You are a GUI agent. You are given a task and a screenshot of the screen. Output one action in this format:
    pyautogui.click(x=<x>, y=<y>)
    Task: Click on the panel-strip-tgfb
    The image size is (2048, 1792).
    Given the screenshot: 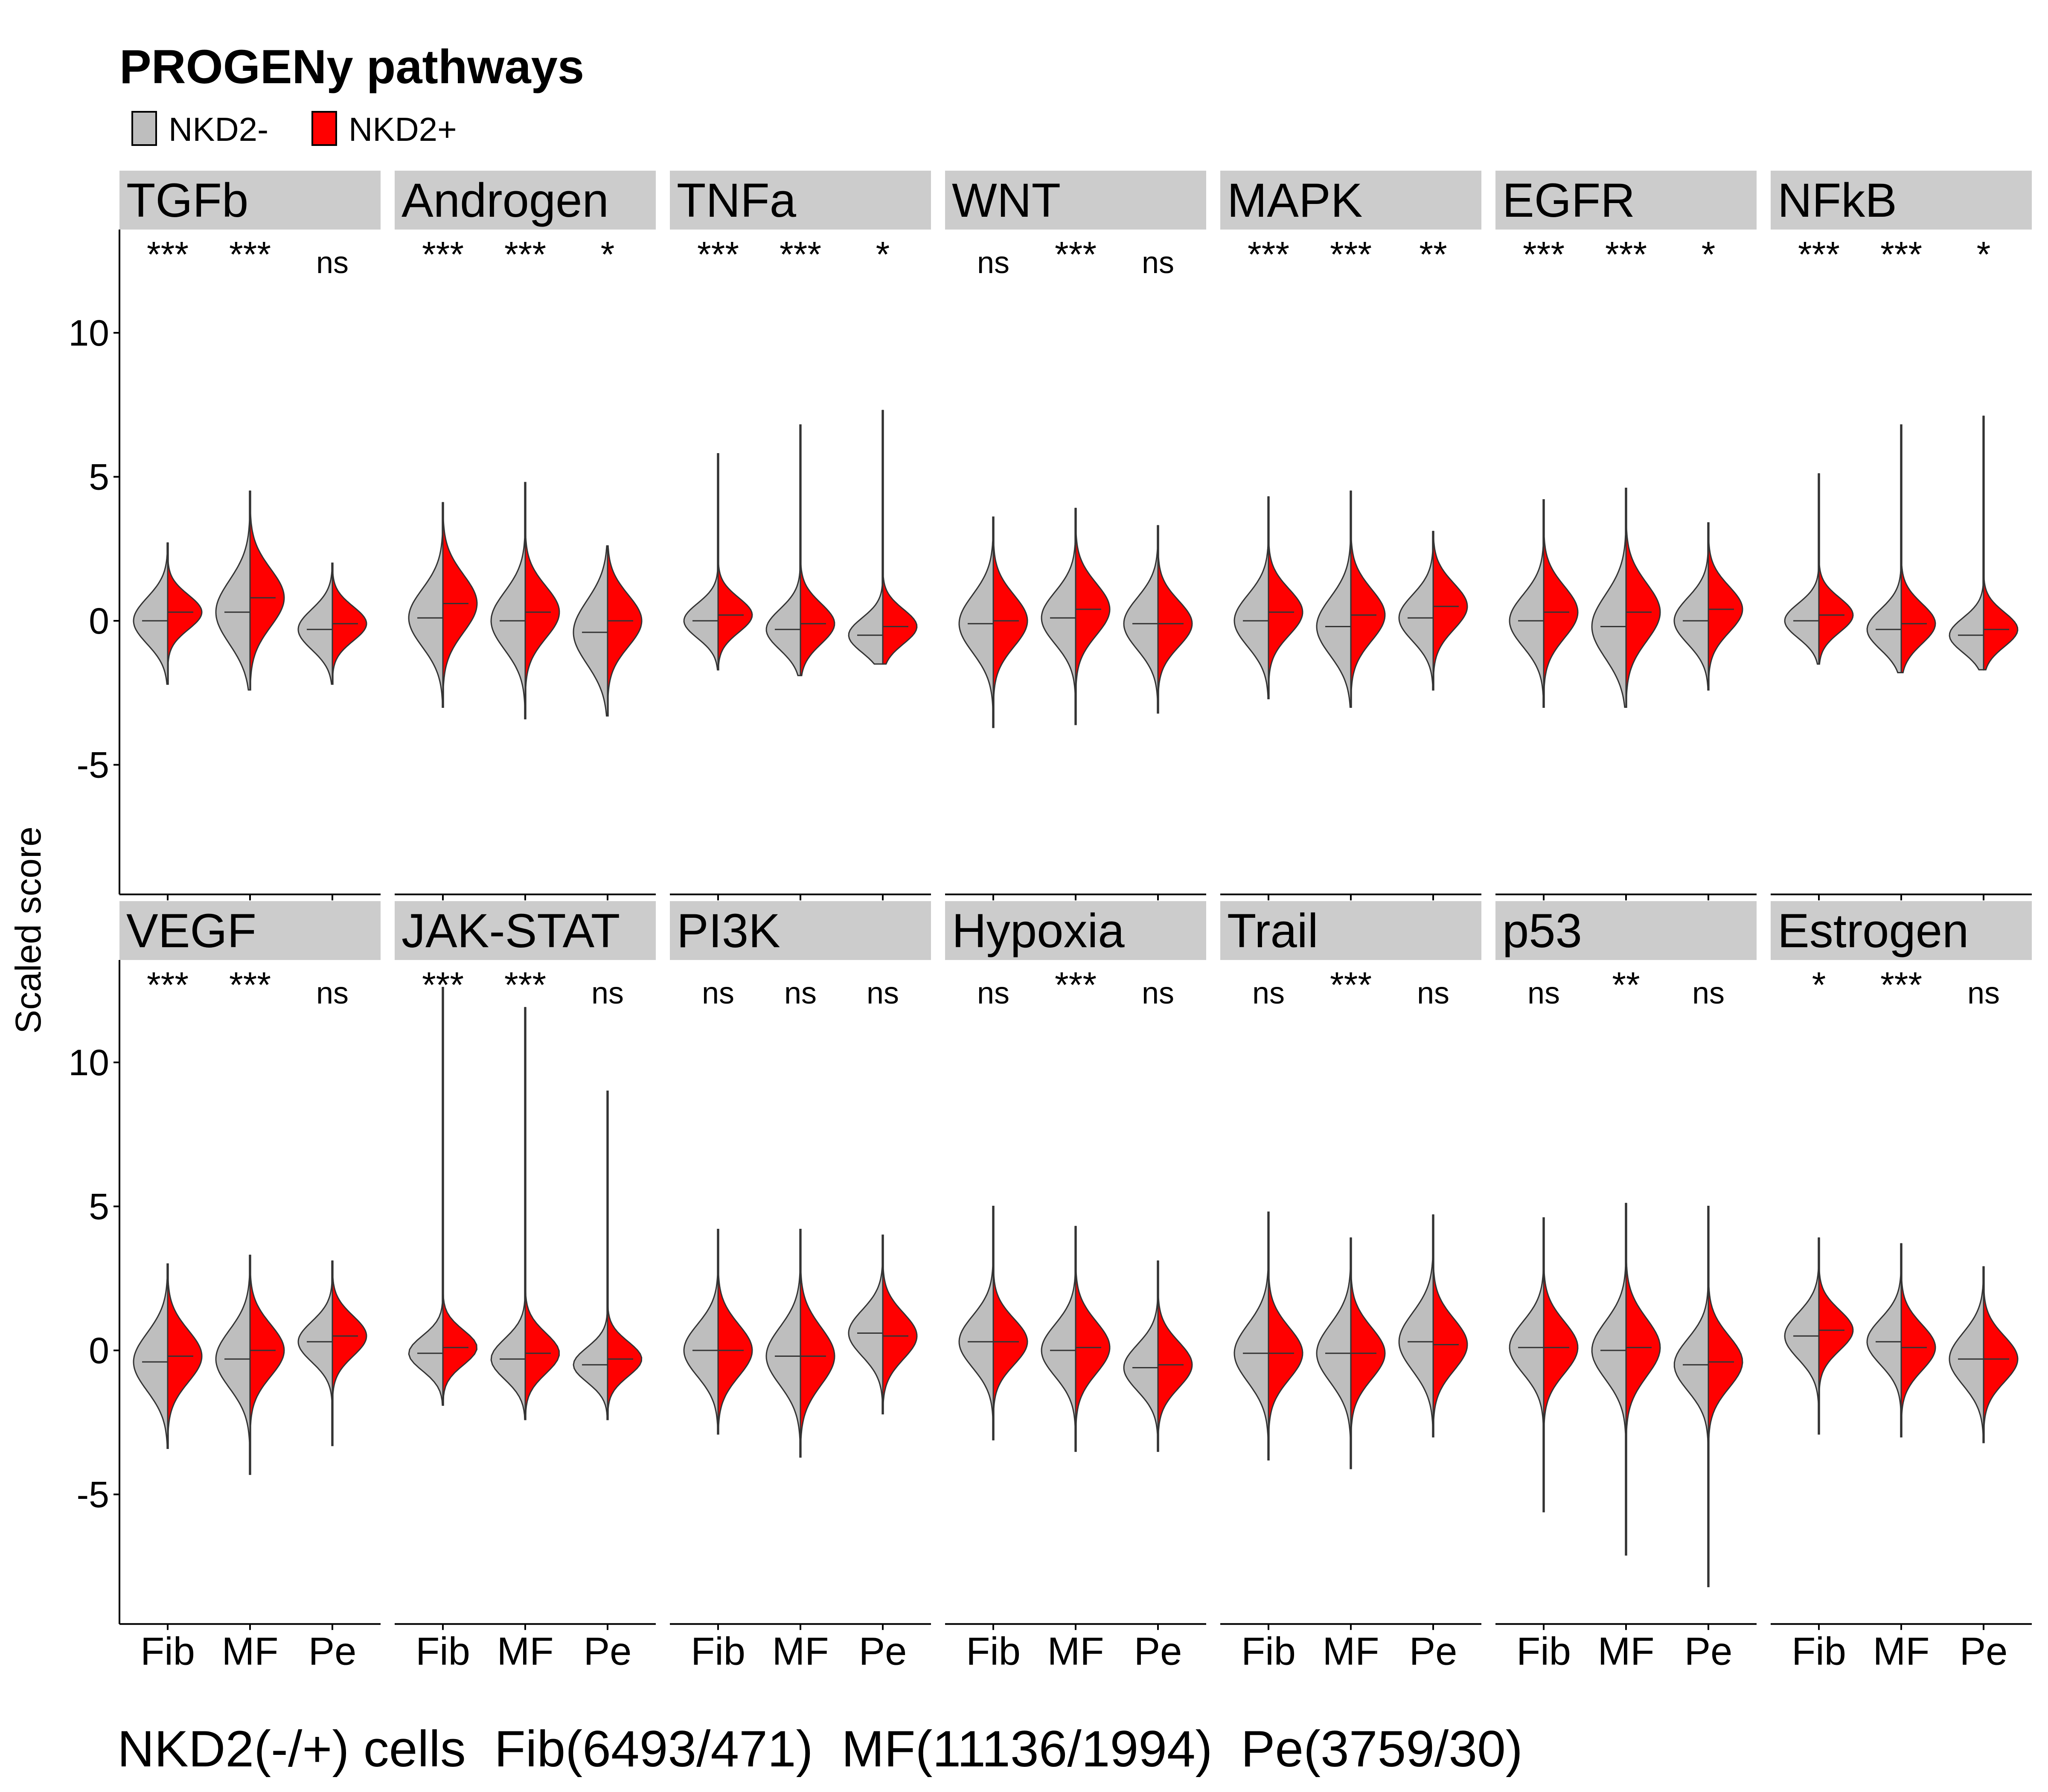 What is the action you would take?
    pyautogui.click(x=250, y=200)
    